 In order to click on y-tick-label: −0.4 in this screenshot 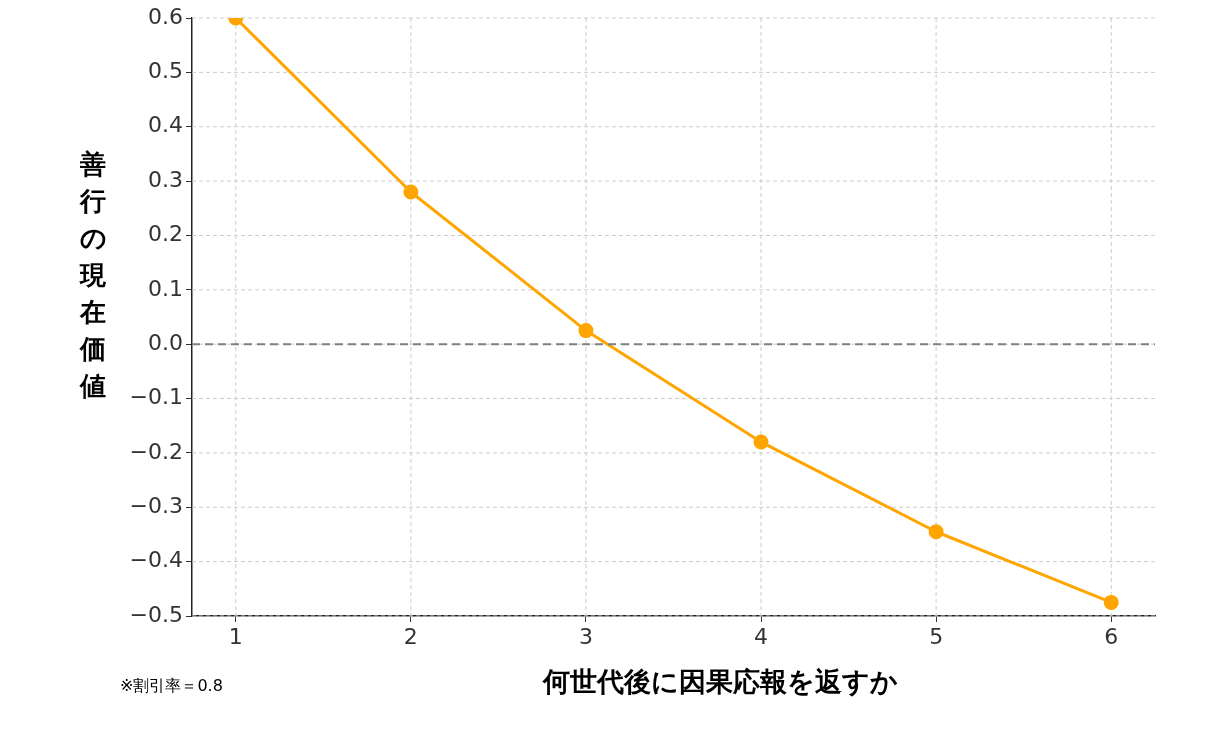, I will do `click(156, 560)`.